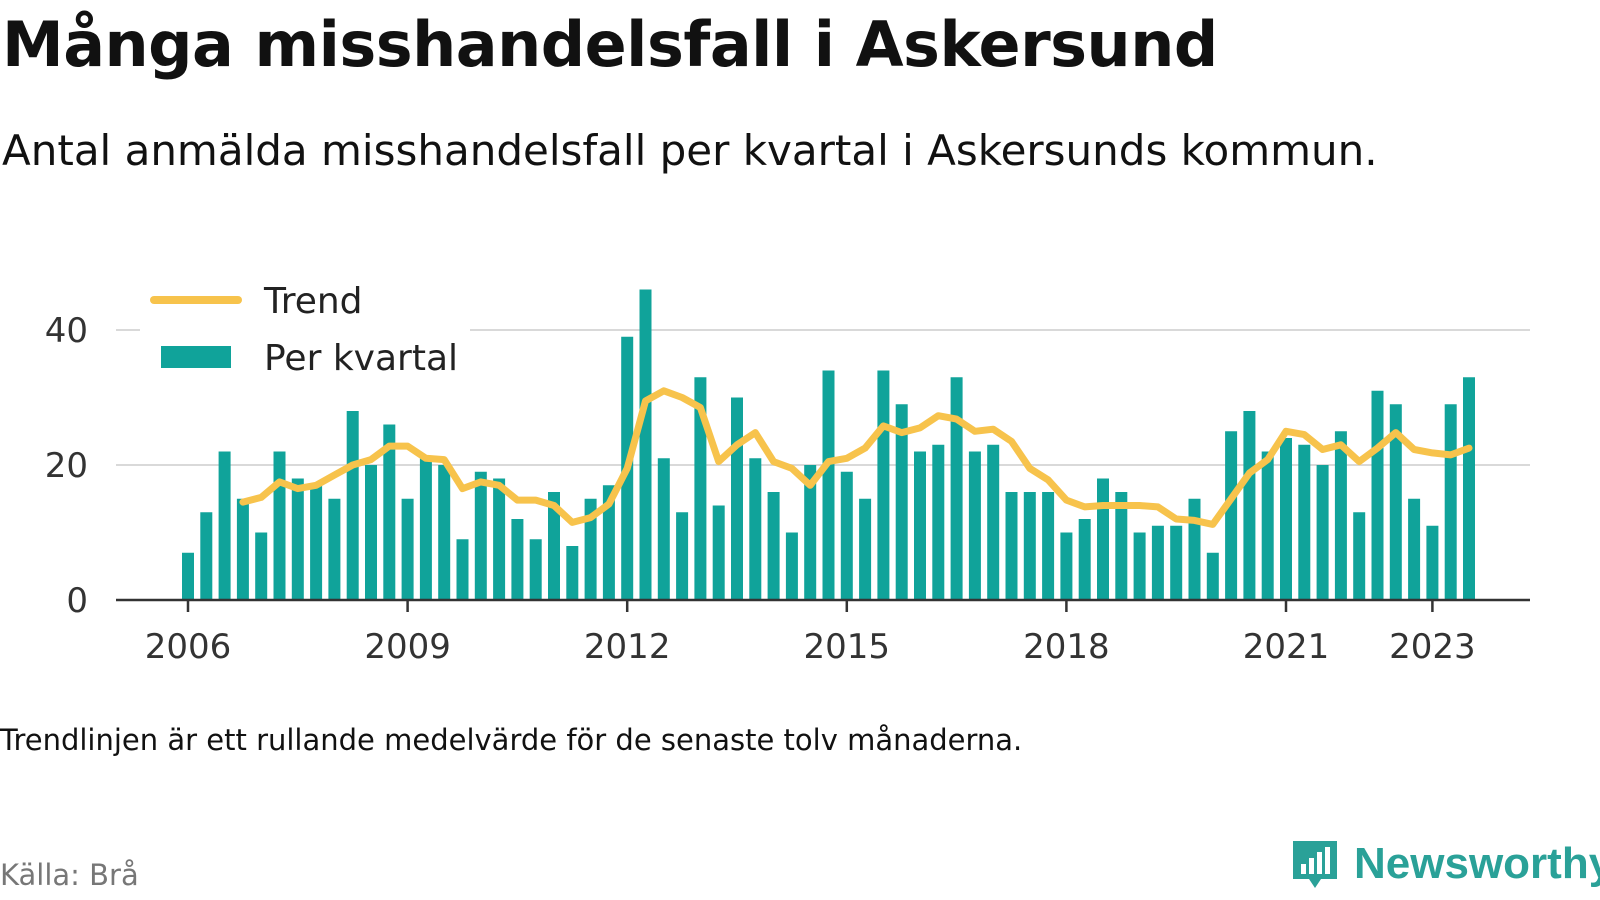 The height and width of the screenshot is (900, 1600). I want to click on y-tick-label: 20, so click(66, 466).